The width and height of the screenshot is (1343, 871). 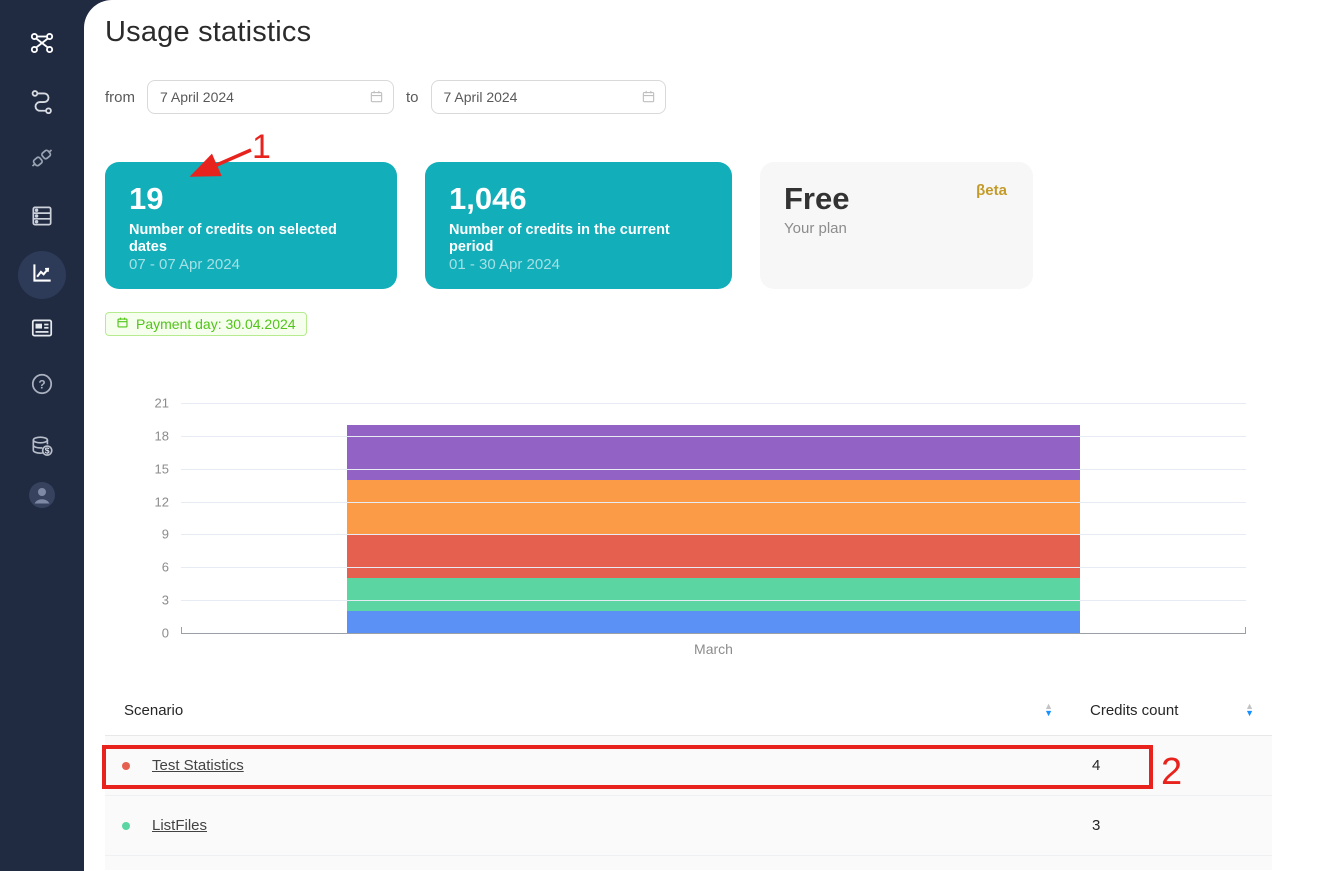 I want to click on sidebar-item-profile, so click(x=42, y=496).